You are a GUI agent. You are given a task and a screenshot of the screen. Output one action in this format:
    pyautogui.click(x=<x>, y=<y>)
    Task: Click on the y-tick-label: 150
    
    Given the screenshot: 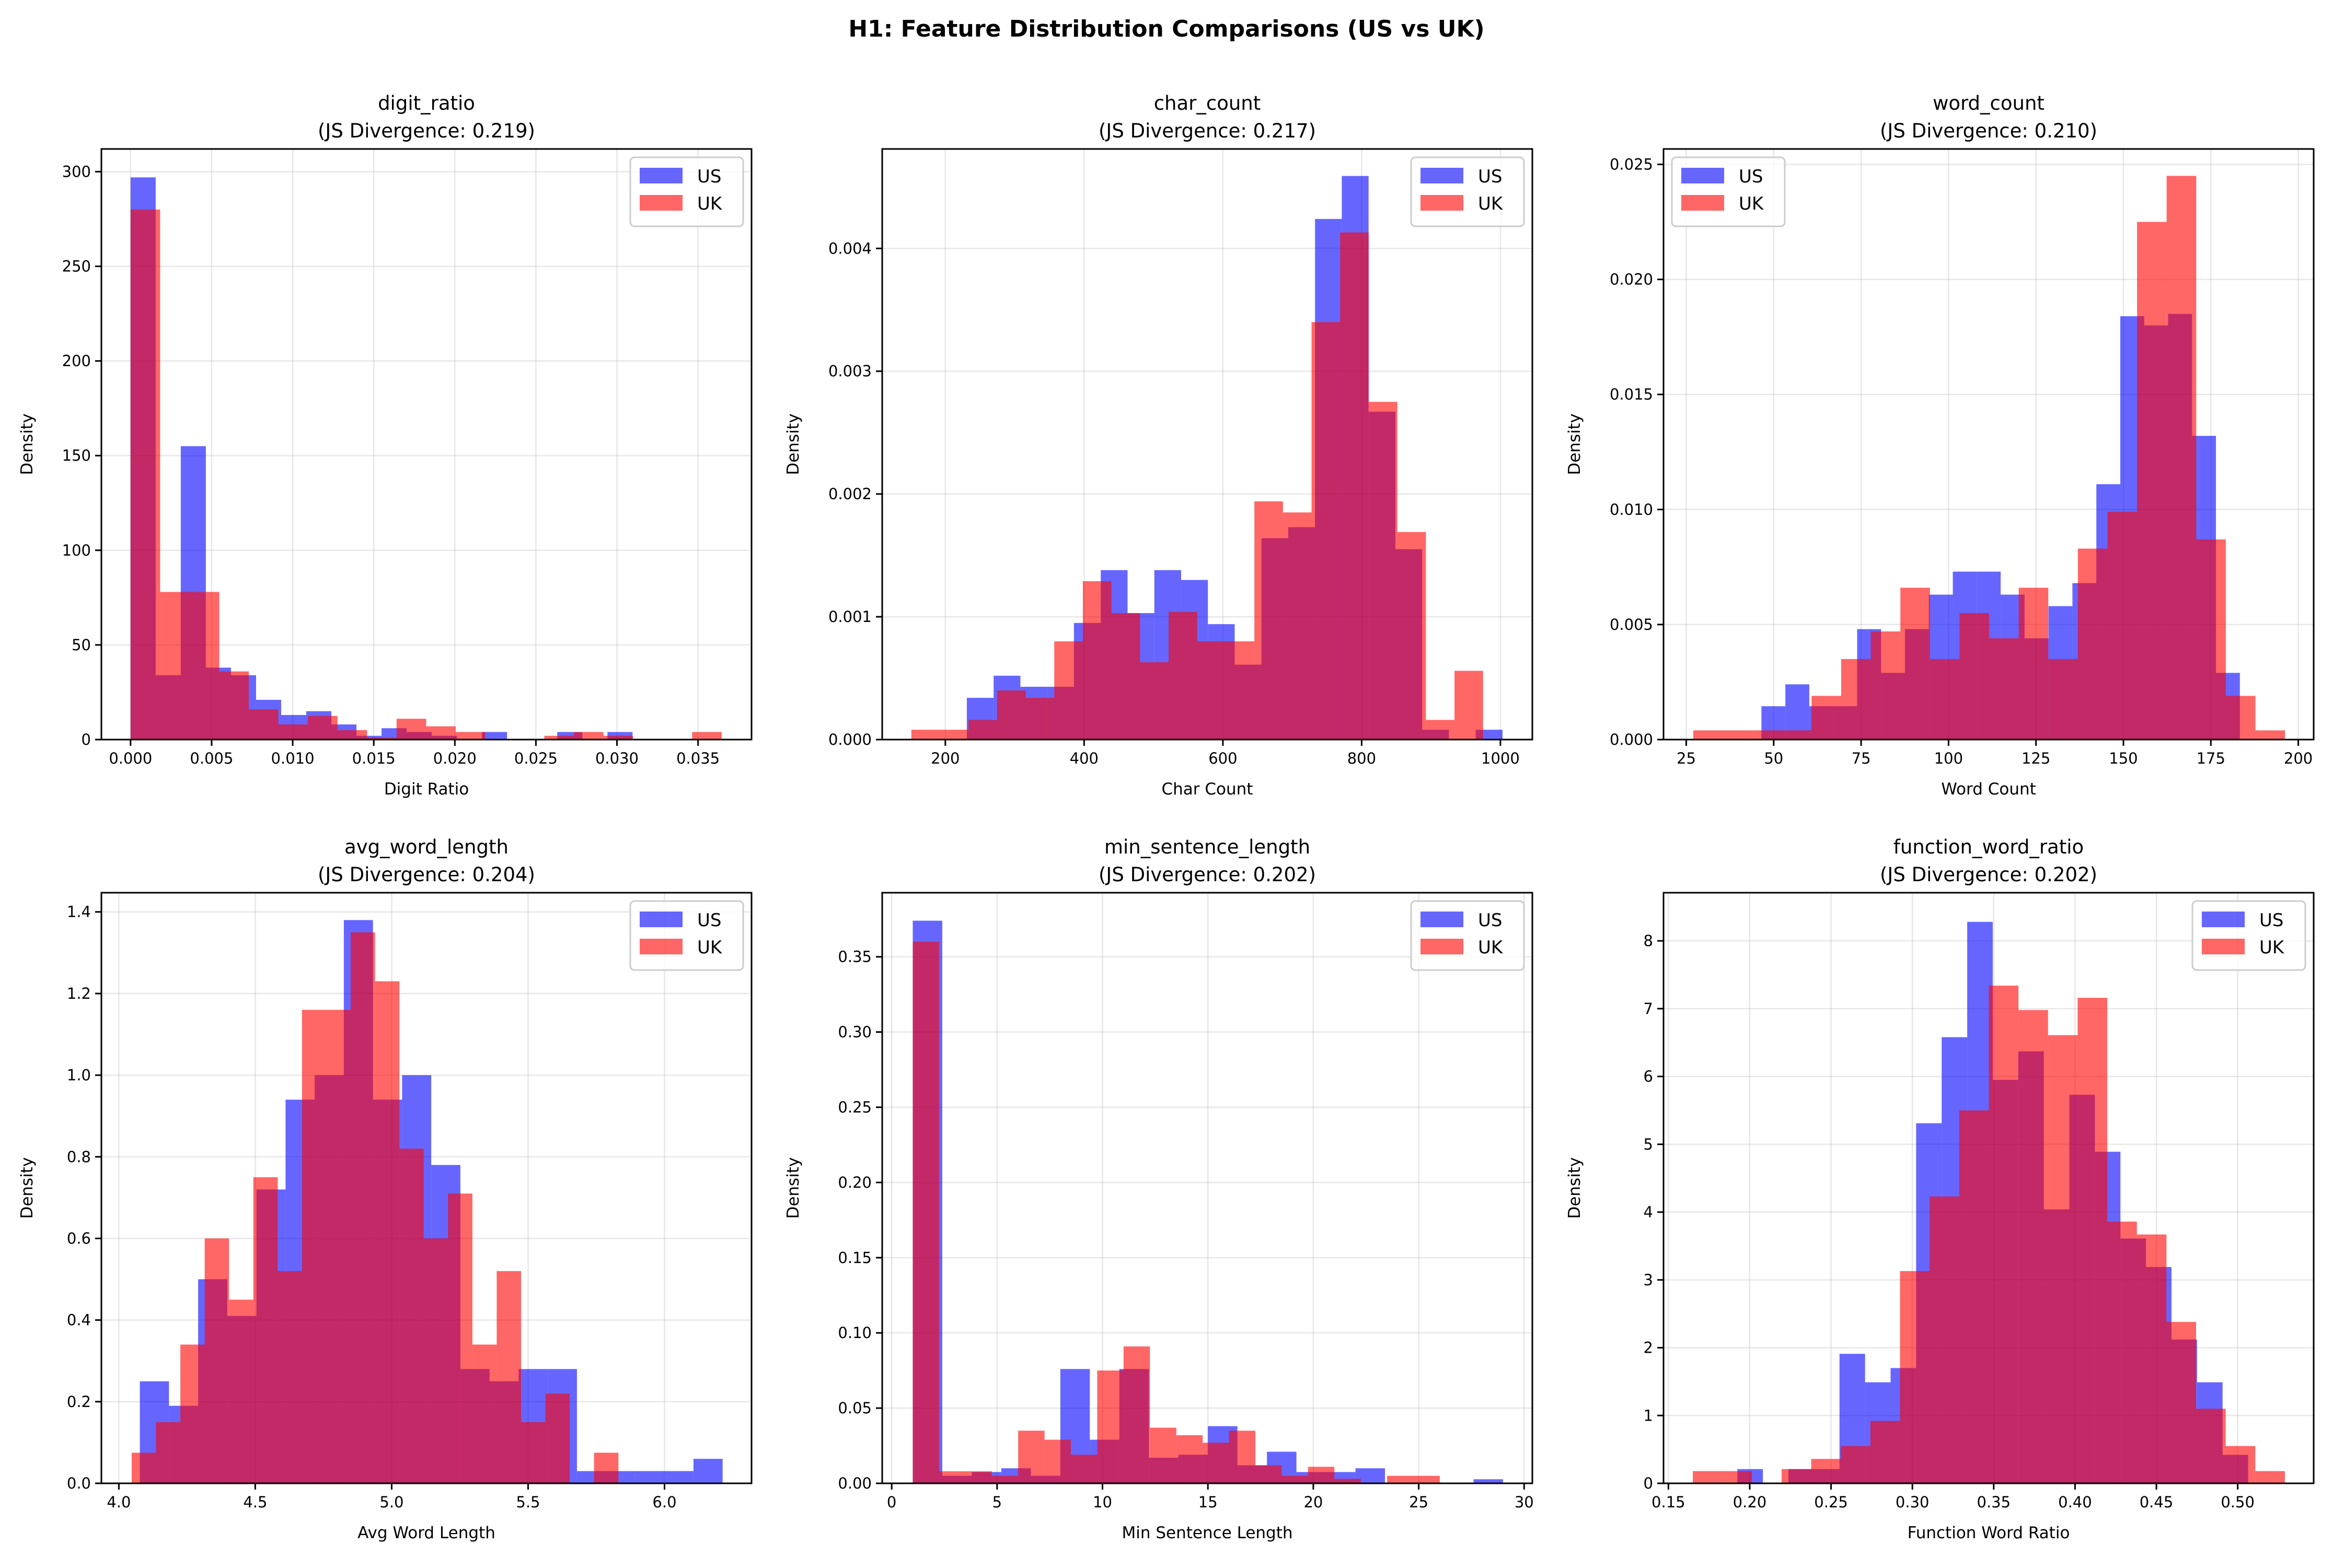 What is the action you would take?
    pyautogui.click(x=76, y=456)
    